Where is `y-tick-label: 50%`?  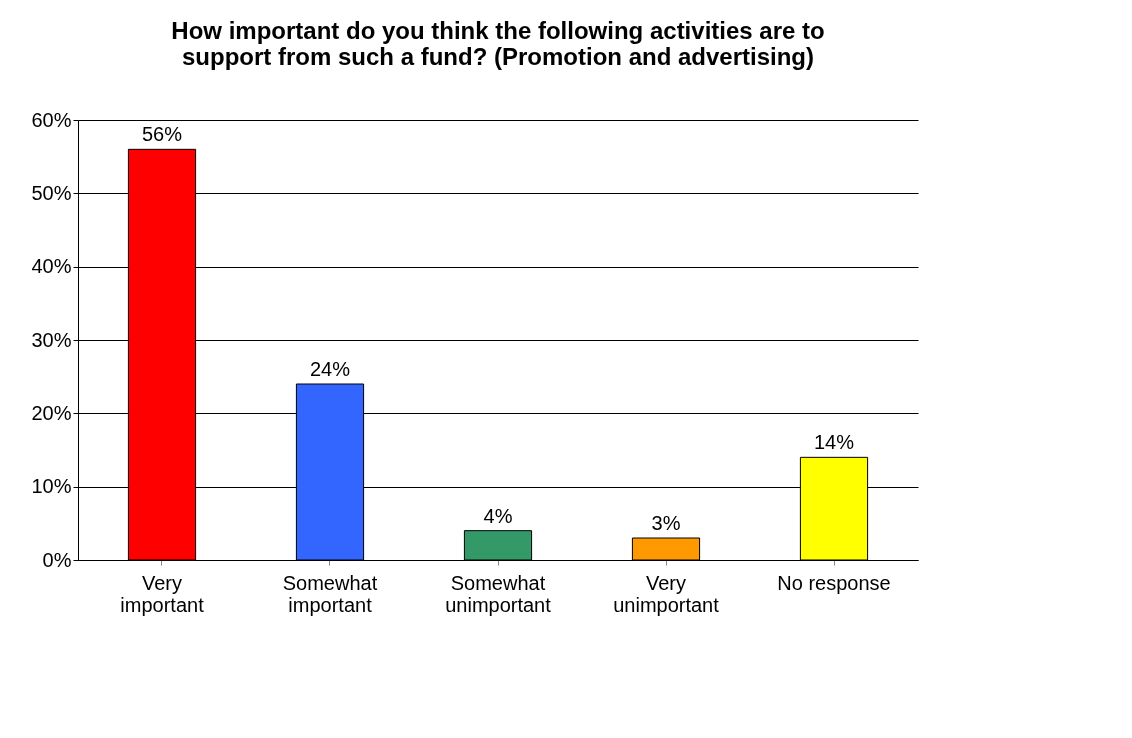 y-tick-label: 50% is located at coordinates (51, 192).